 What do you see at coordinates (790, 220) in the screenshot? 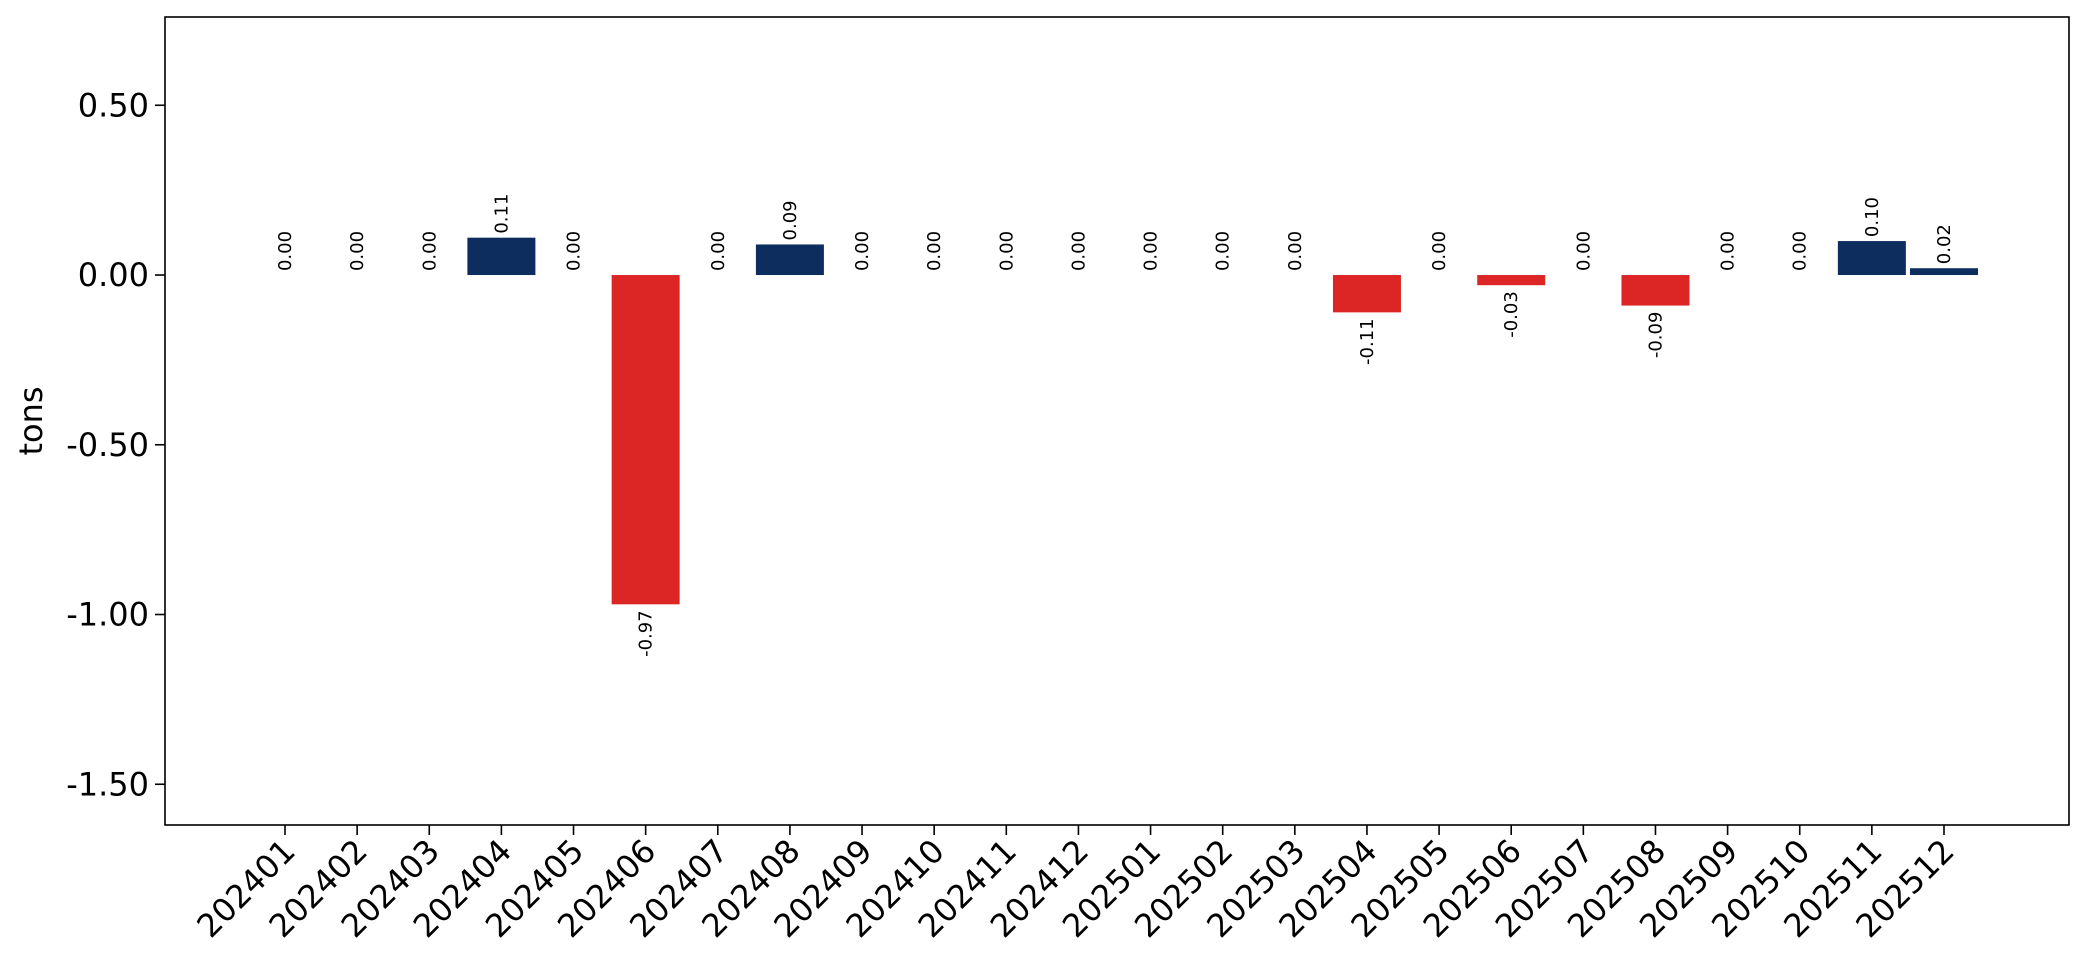
I see `bar-value-label: 0.09` at bounding box center [790, 220].